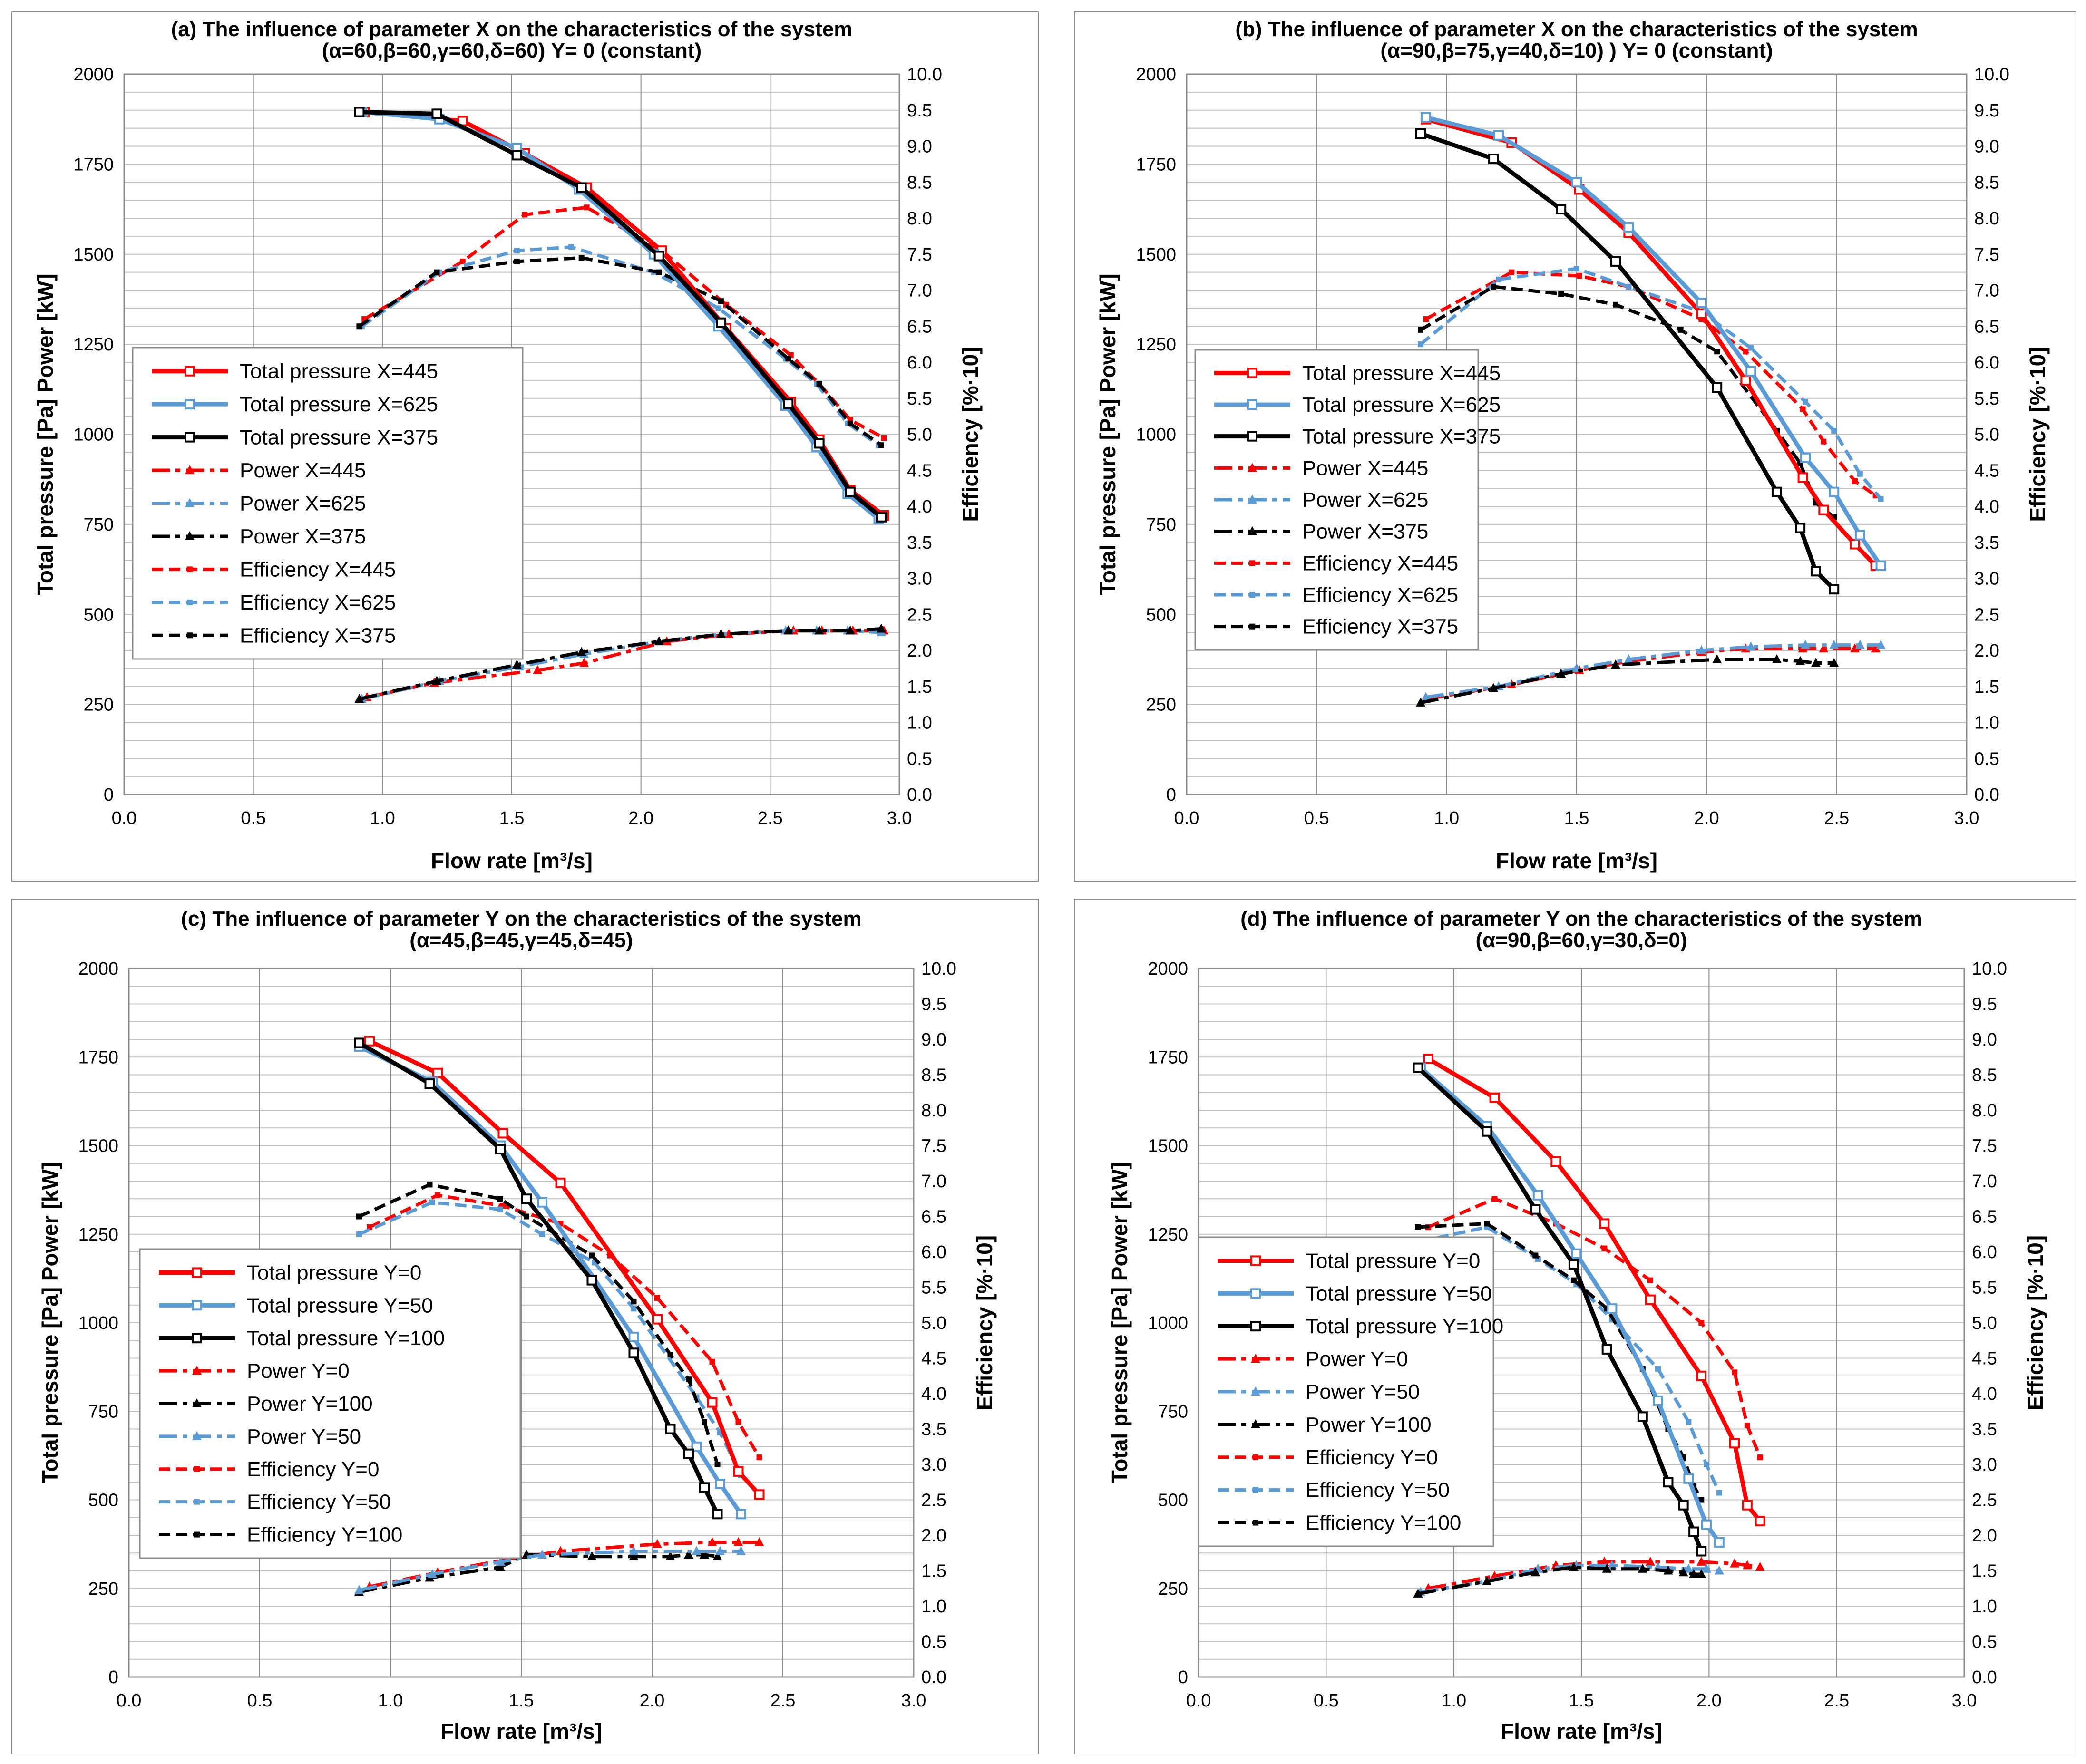 The width and height of the screenshot is (2086, 1764). What do you see at coordinates (920, 507) in the screenshot?
I see `y2-tick-label: 4.0` at bounding box center [920, 507].